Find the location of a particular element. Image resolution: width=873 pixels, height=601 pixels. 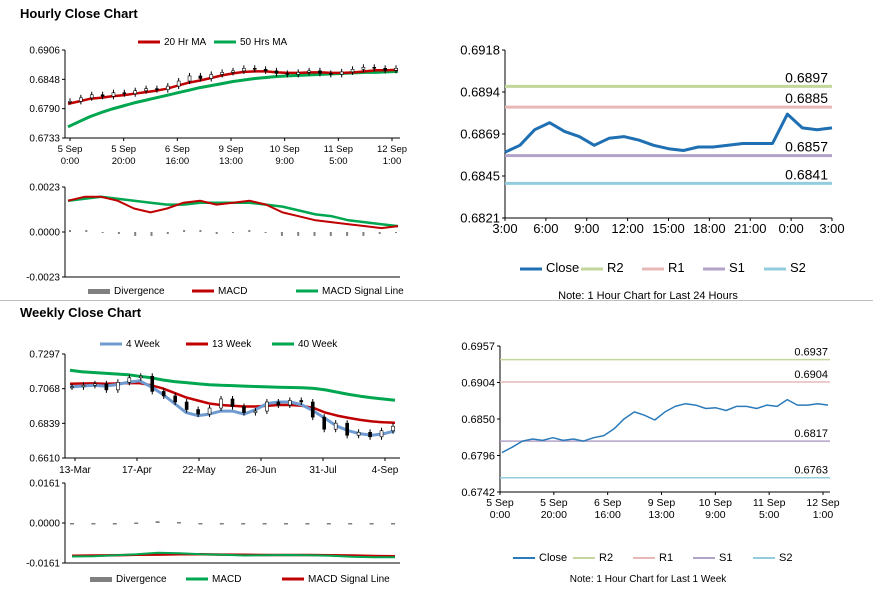

weekly-hourly-xtick-label: 0:00 is located at coordinates (500, 515).